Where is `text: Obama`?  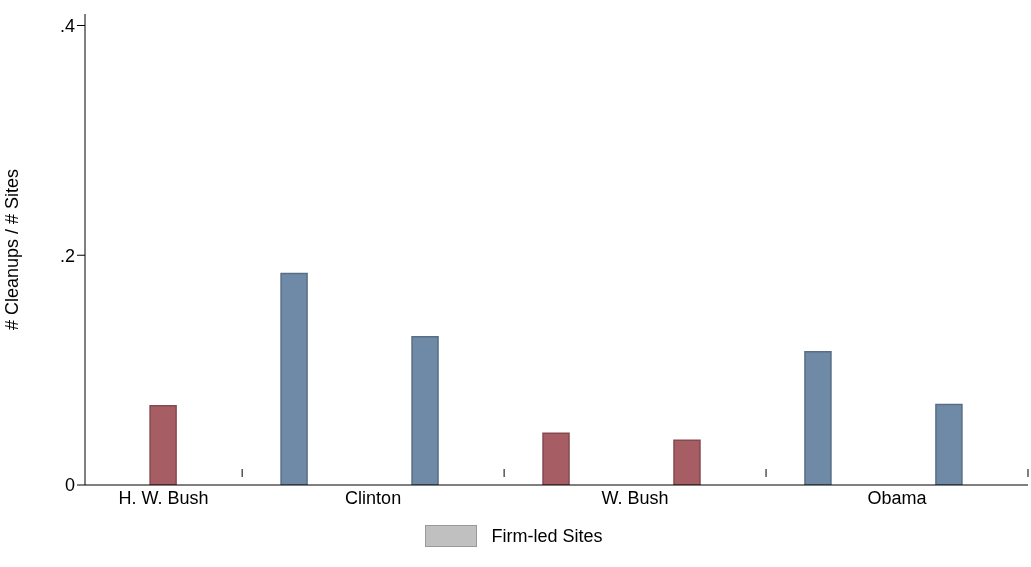
text: Obama is located at coordinates (897, 498).